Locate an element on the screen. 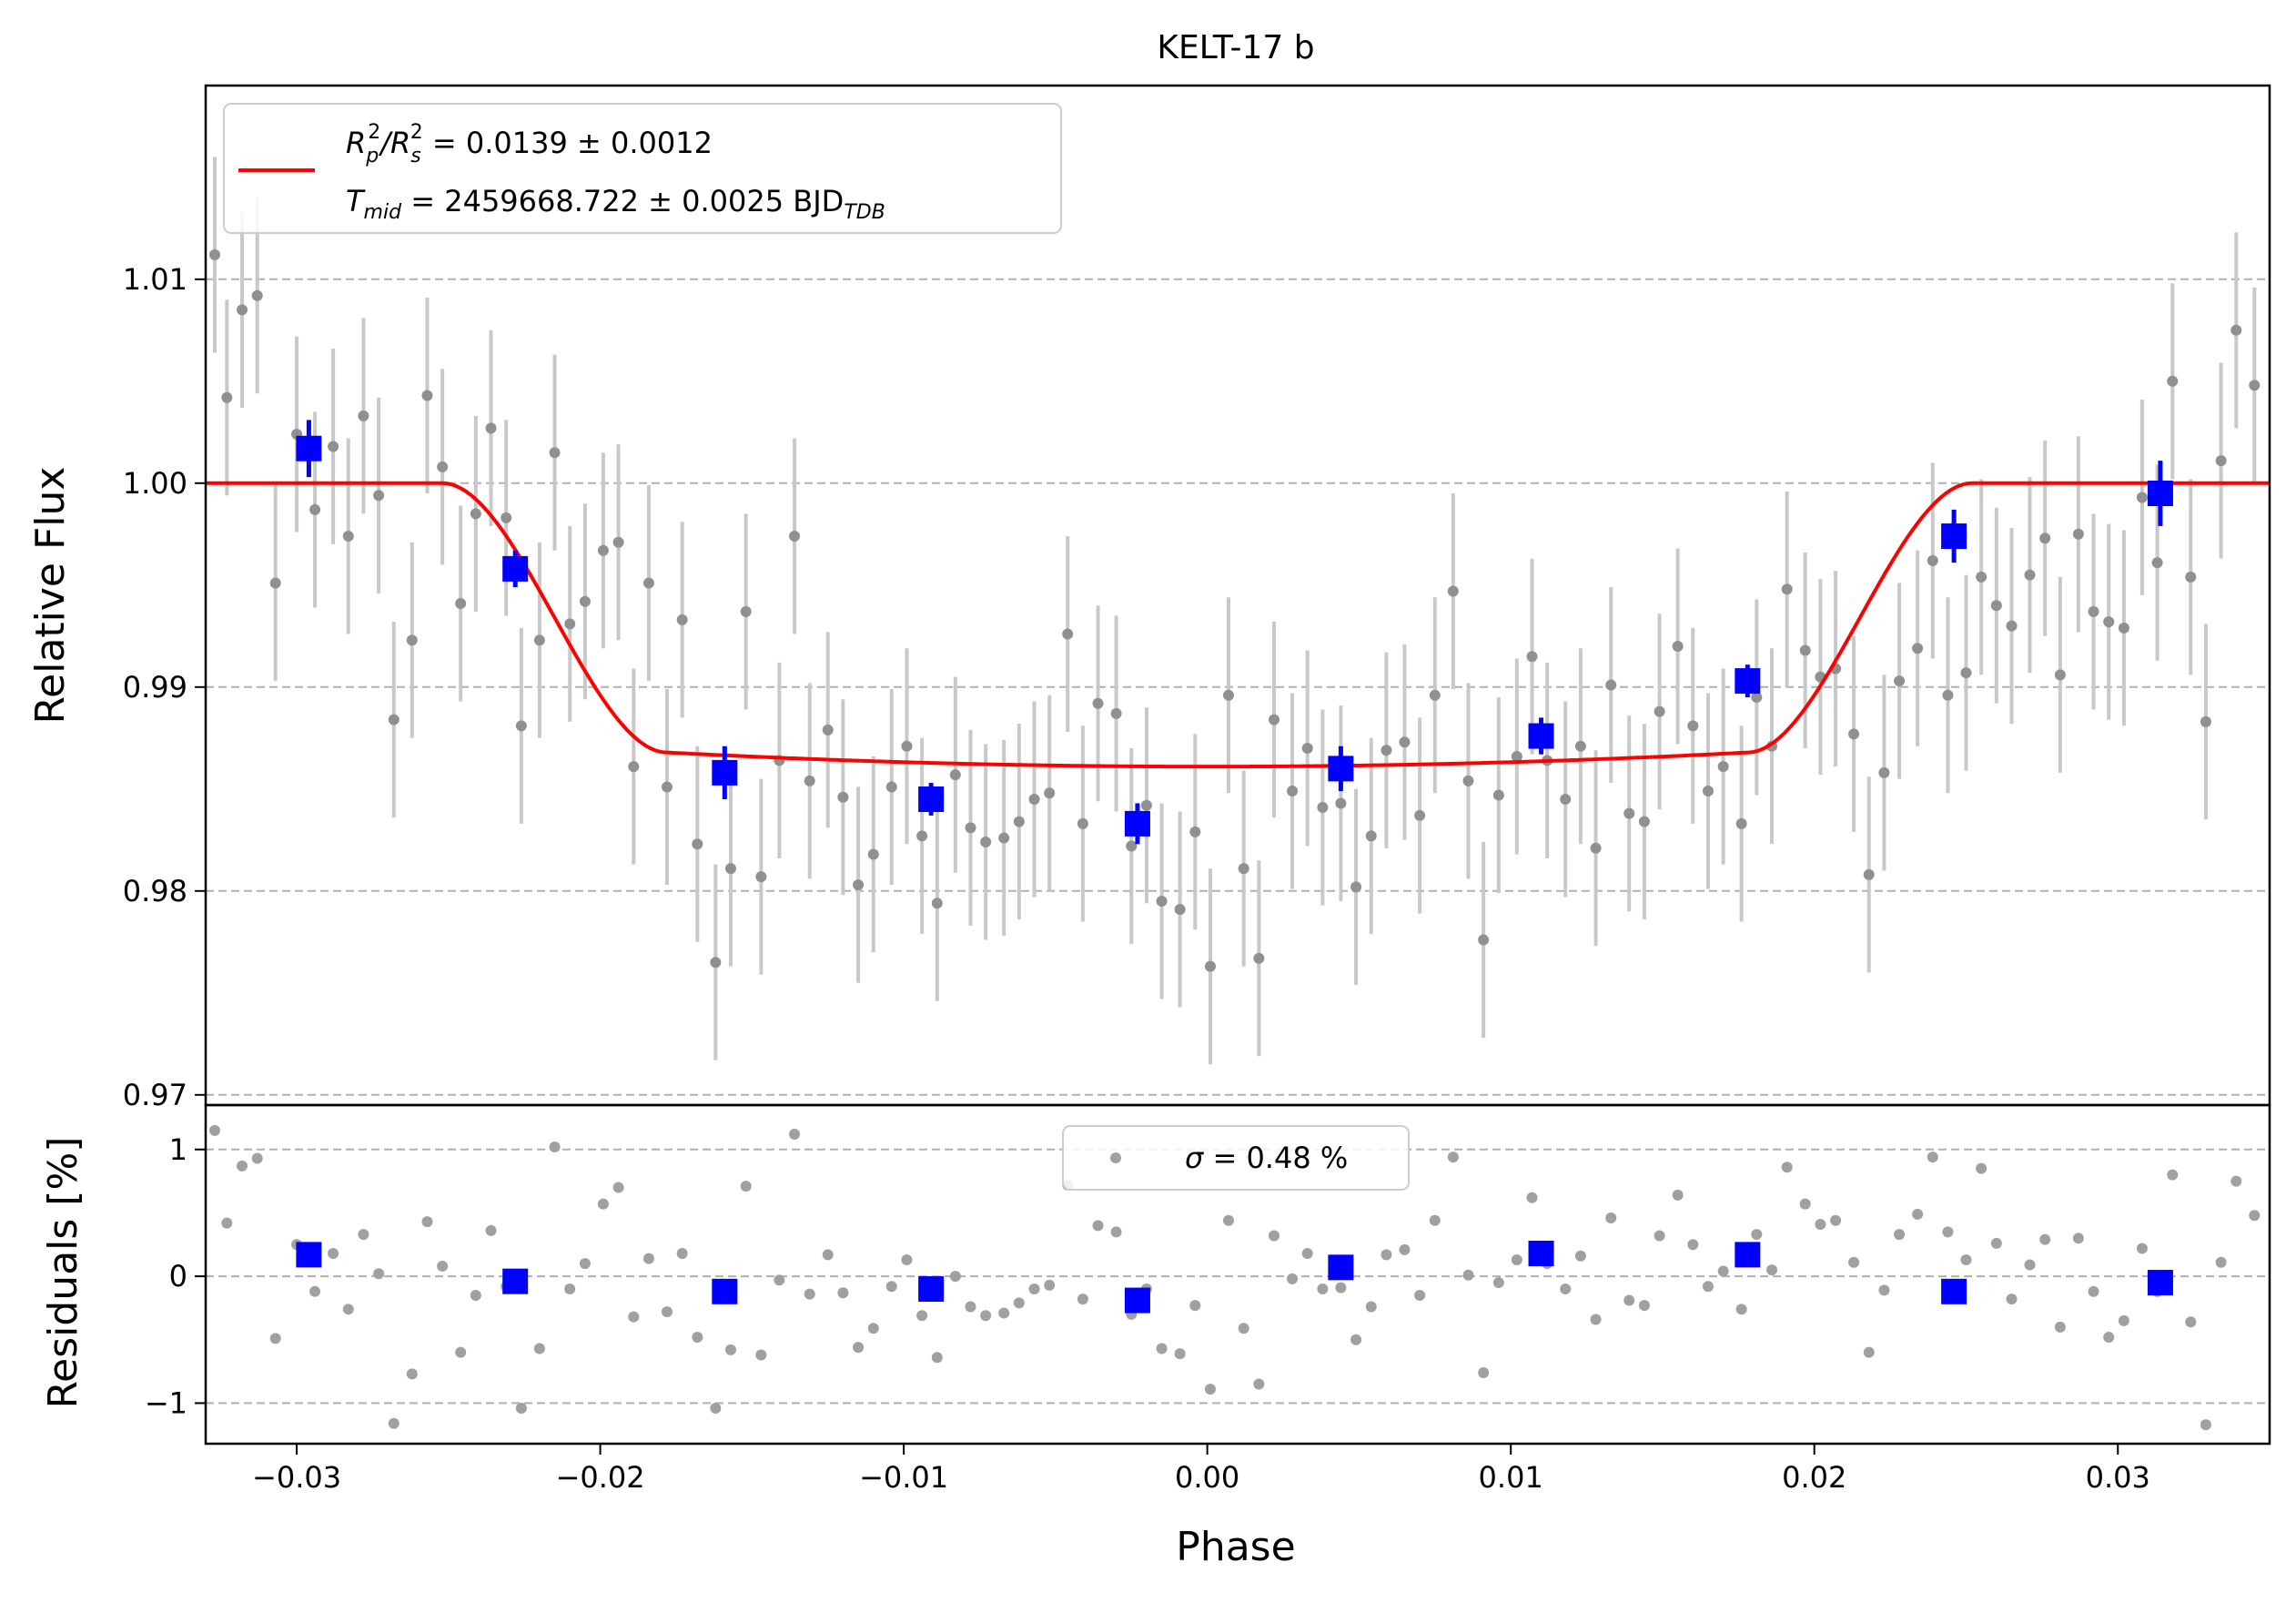 This screenshot has height=1603, width=2296. flux-tick-label: 1.01 is located at coordinates (155, 279).